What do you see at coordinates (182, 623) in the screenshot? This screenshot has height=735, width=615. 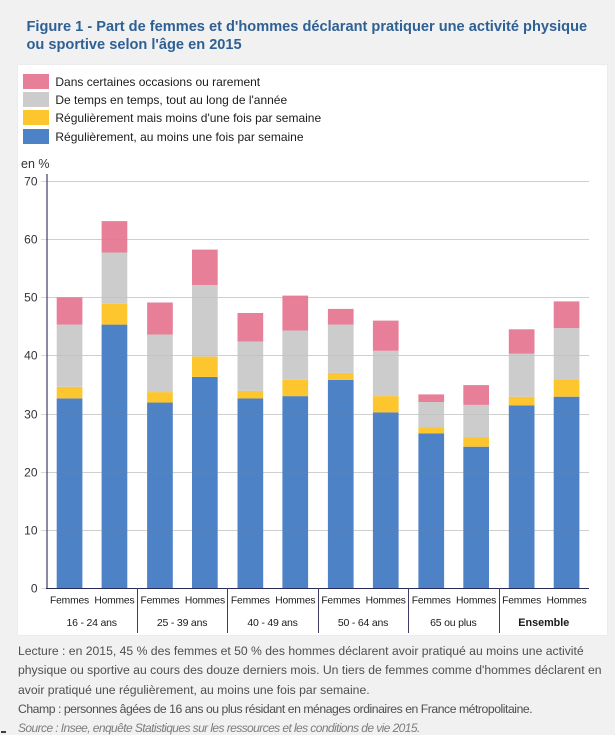 I see `svg-text: 25 - 39 ans` at bounding box center [182, 623].